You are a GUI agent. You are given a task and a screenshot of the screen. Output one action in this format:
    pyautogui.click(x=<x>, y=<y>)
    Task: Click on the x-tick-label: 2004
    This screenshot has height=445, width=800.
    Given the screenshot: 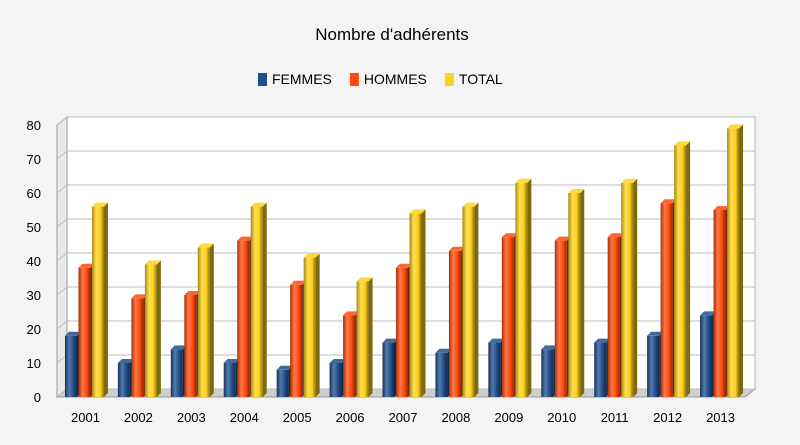 What is the action you would take?
    pyautogui.click(x=244, y=417)
    